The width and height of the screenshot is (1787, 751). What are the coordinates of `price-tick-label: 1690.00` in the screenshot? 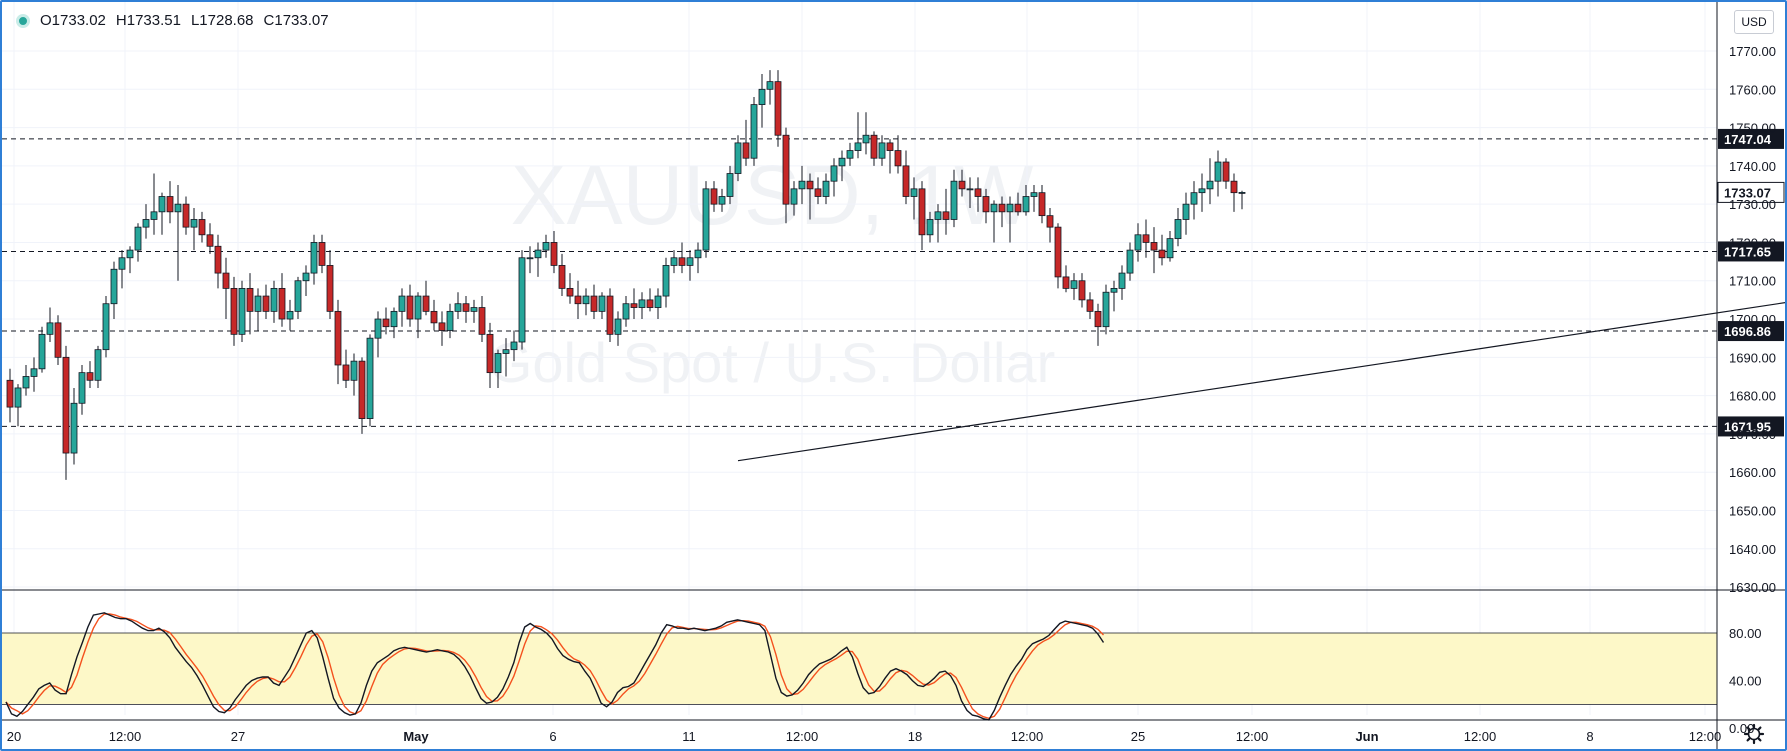 It's located at (1752, 357).